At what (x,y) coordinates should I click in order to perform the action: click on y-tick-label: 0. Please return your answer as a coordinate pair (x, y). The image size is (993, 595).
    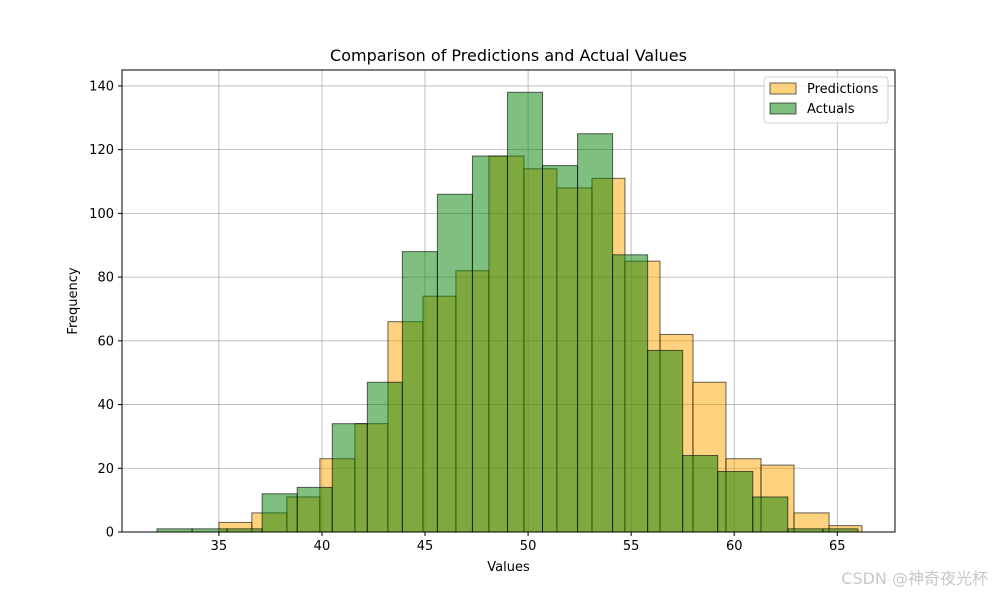
    Looking at the image, I should click on (110, 533).